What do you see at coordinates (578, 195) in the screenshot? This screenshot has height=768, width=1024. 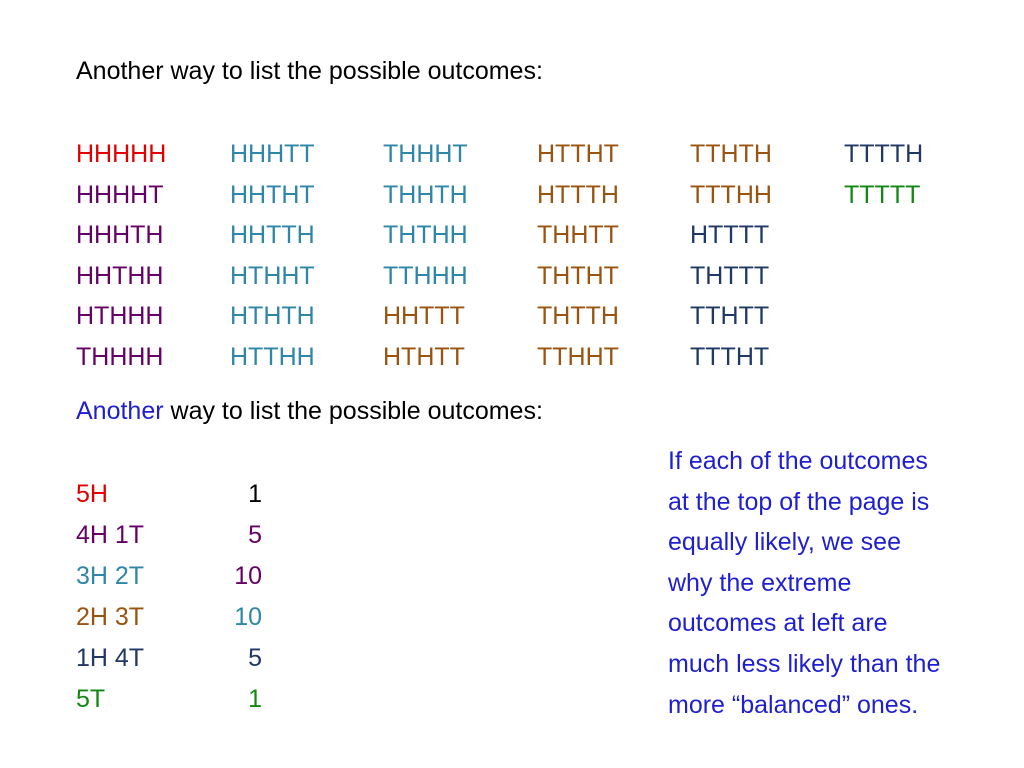 I see `outcome-cell: HTTTH` at bounding box center [578, 195].